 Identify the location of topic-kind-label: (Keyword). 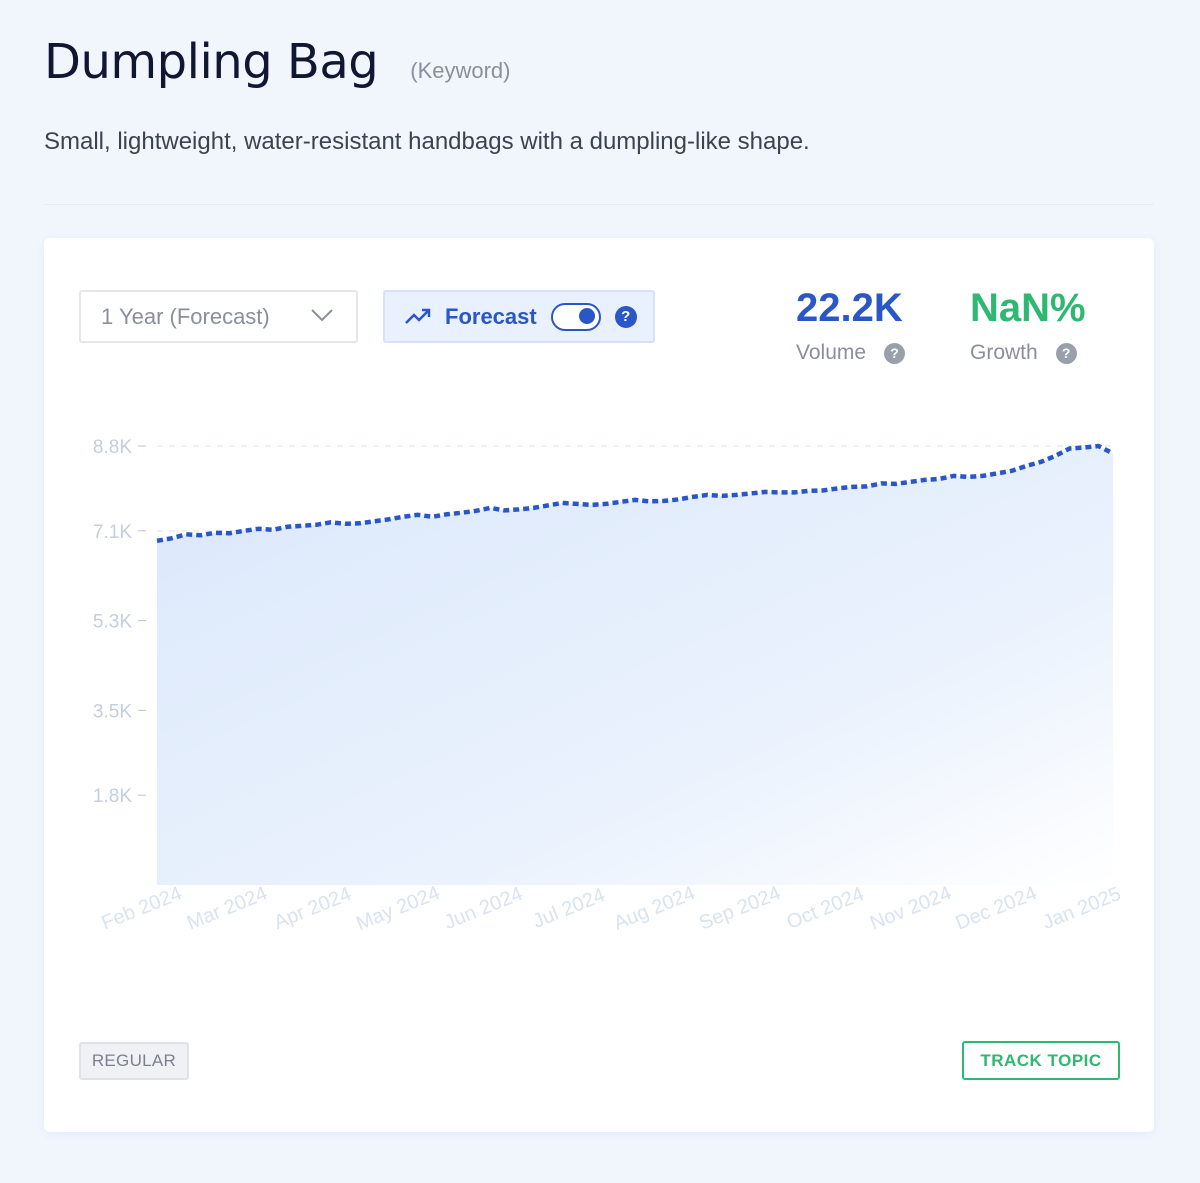
(460, 70).